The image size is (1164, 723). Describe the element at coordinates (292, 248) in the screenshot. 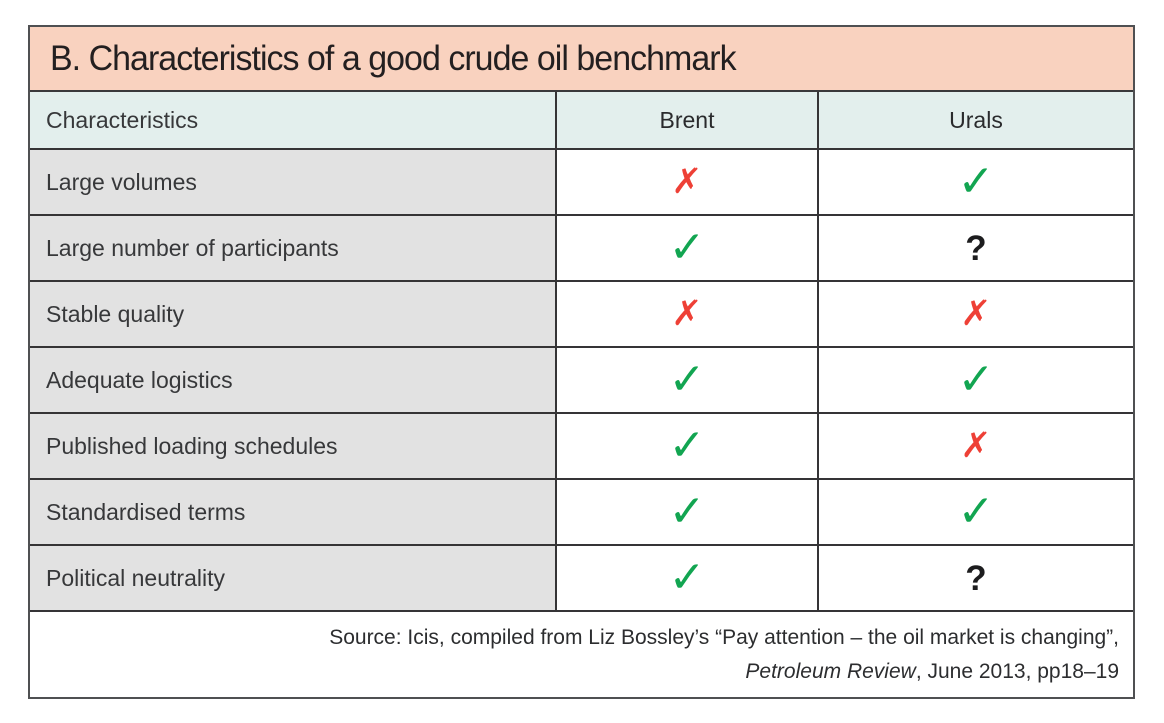

I see `row-label: Large number of participants` at that location.